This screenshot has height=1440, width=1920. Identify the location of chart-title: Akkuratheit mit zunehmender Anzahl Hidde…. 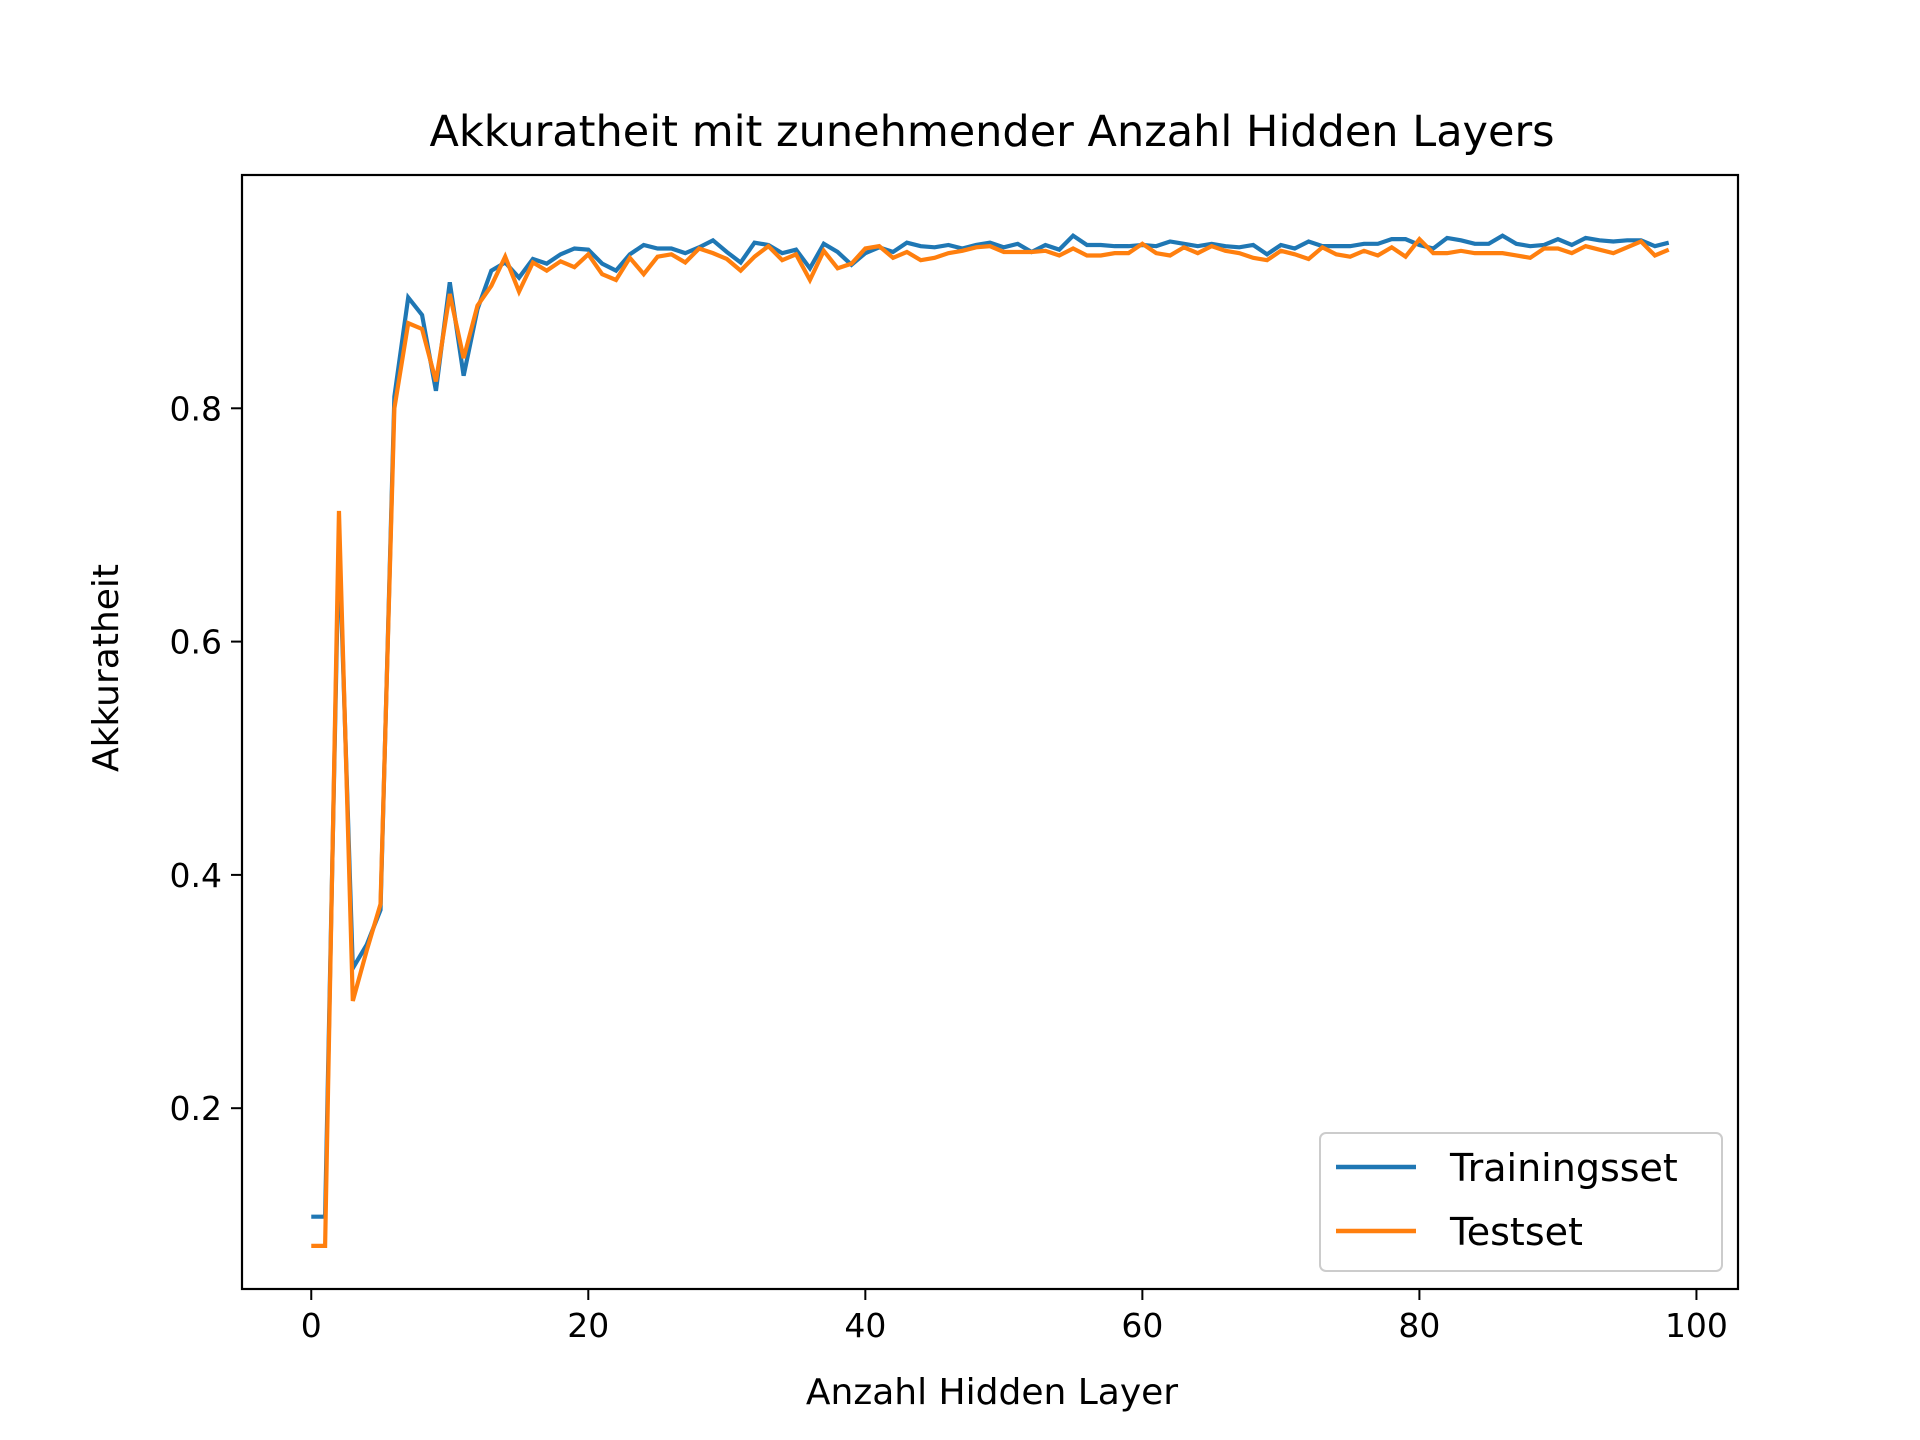
(991, 132).